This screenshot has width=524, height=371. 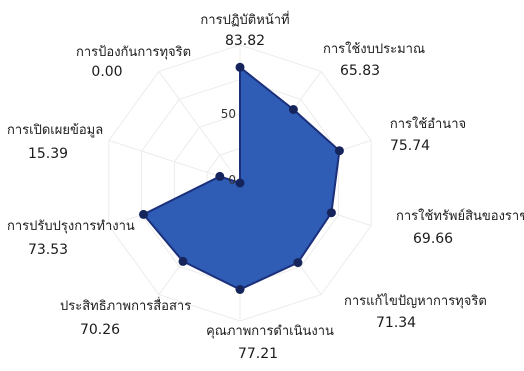 I want to click on value-label: 83.82, so click(x=245, y=41).